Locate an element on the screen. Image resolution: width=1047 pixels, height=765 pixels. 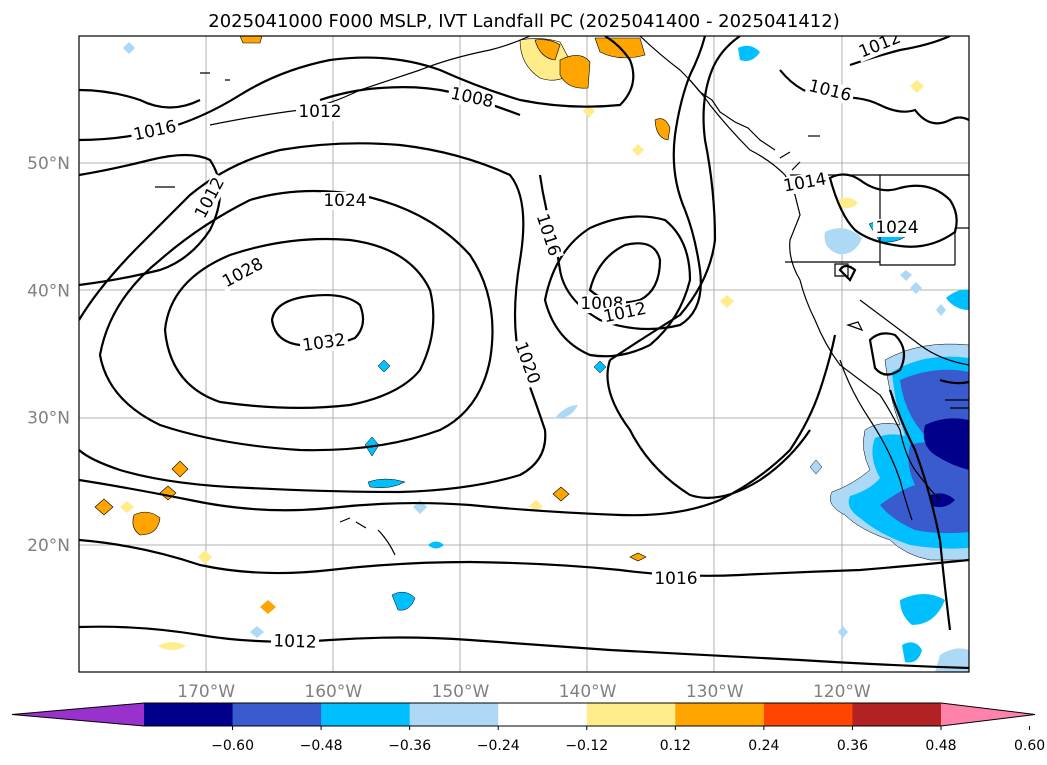
colorbar-extend-low is located at coordinates (78, 714).